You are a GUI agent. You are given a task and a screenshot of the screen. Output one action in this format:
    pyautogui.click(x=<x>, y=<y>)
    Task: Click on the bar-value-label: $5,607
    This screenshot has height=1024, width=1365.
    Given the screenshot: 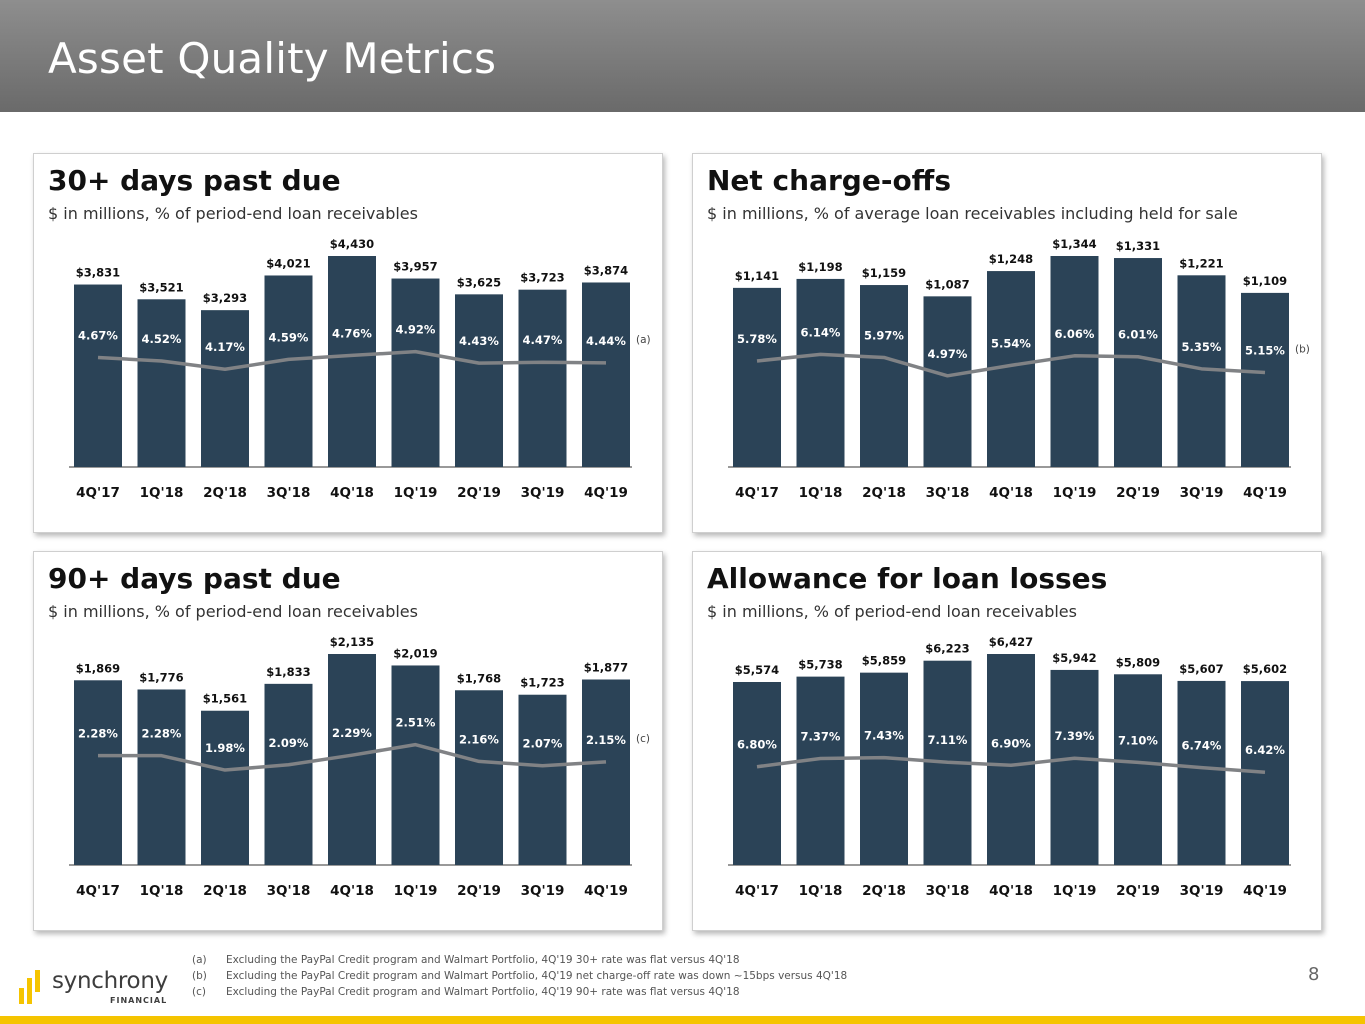 What is the action you would take?
    pyautogui.click(x=1201, y=669)
    